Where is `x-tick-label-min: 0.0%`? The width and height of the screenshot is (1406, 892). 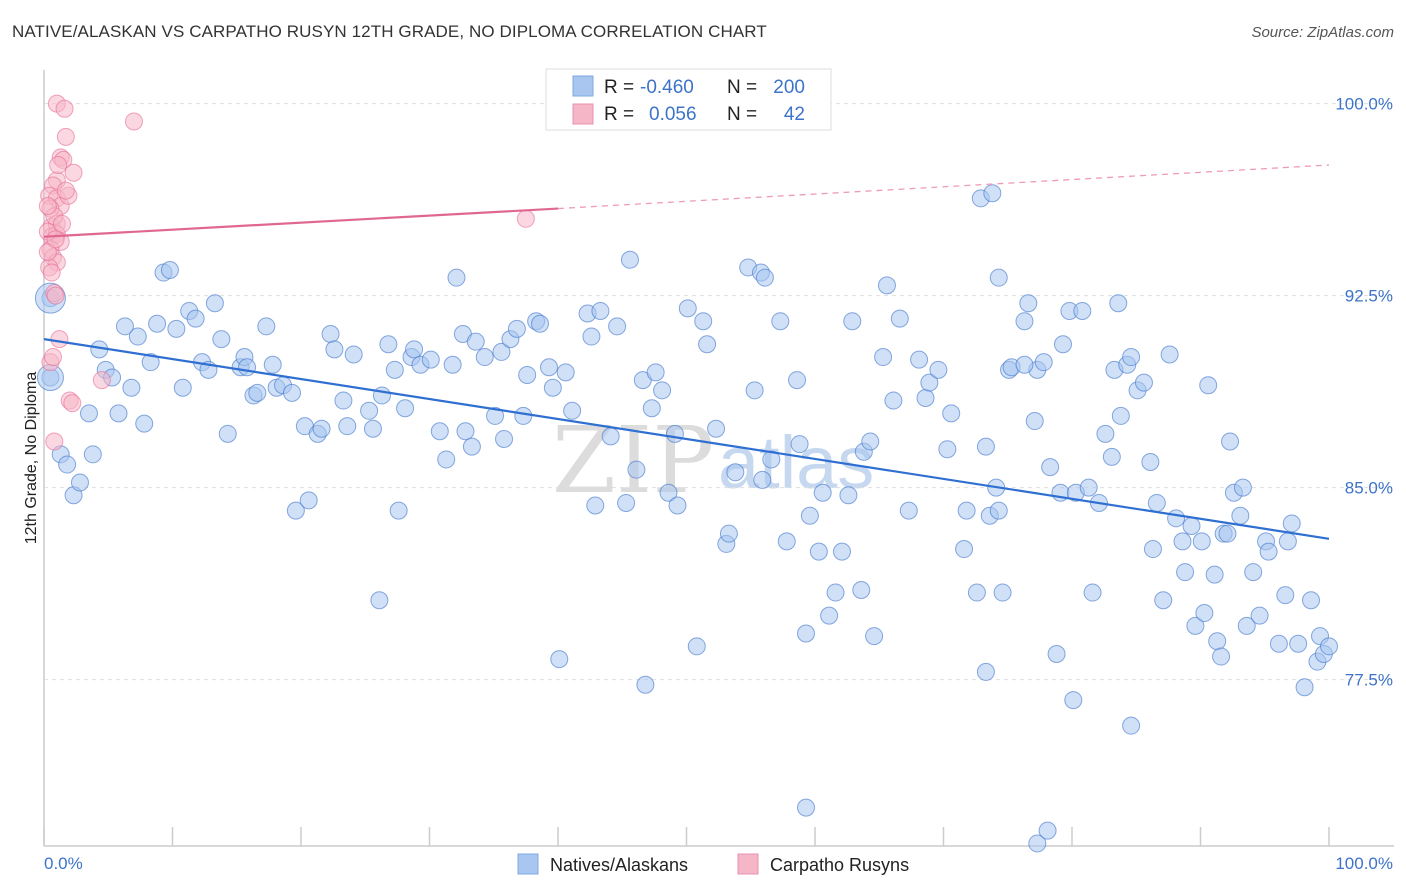
x-tick-label-min: 0.0% is located at coordinates (63, 863).